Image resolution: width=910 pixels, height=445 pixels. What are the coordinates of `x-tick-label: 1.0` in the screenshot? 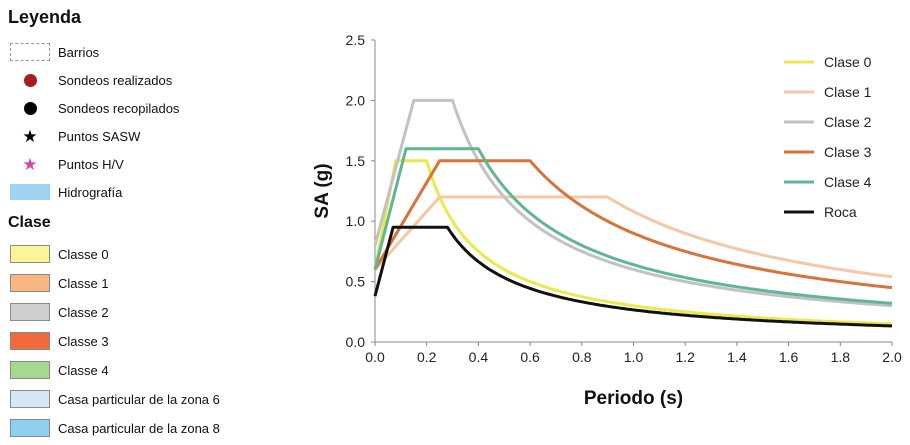 It's located at (634, 357).